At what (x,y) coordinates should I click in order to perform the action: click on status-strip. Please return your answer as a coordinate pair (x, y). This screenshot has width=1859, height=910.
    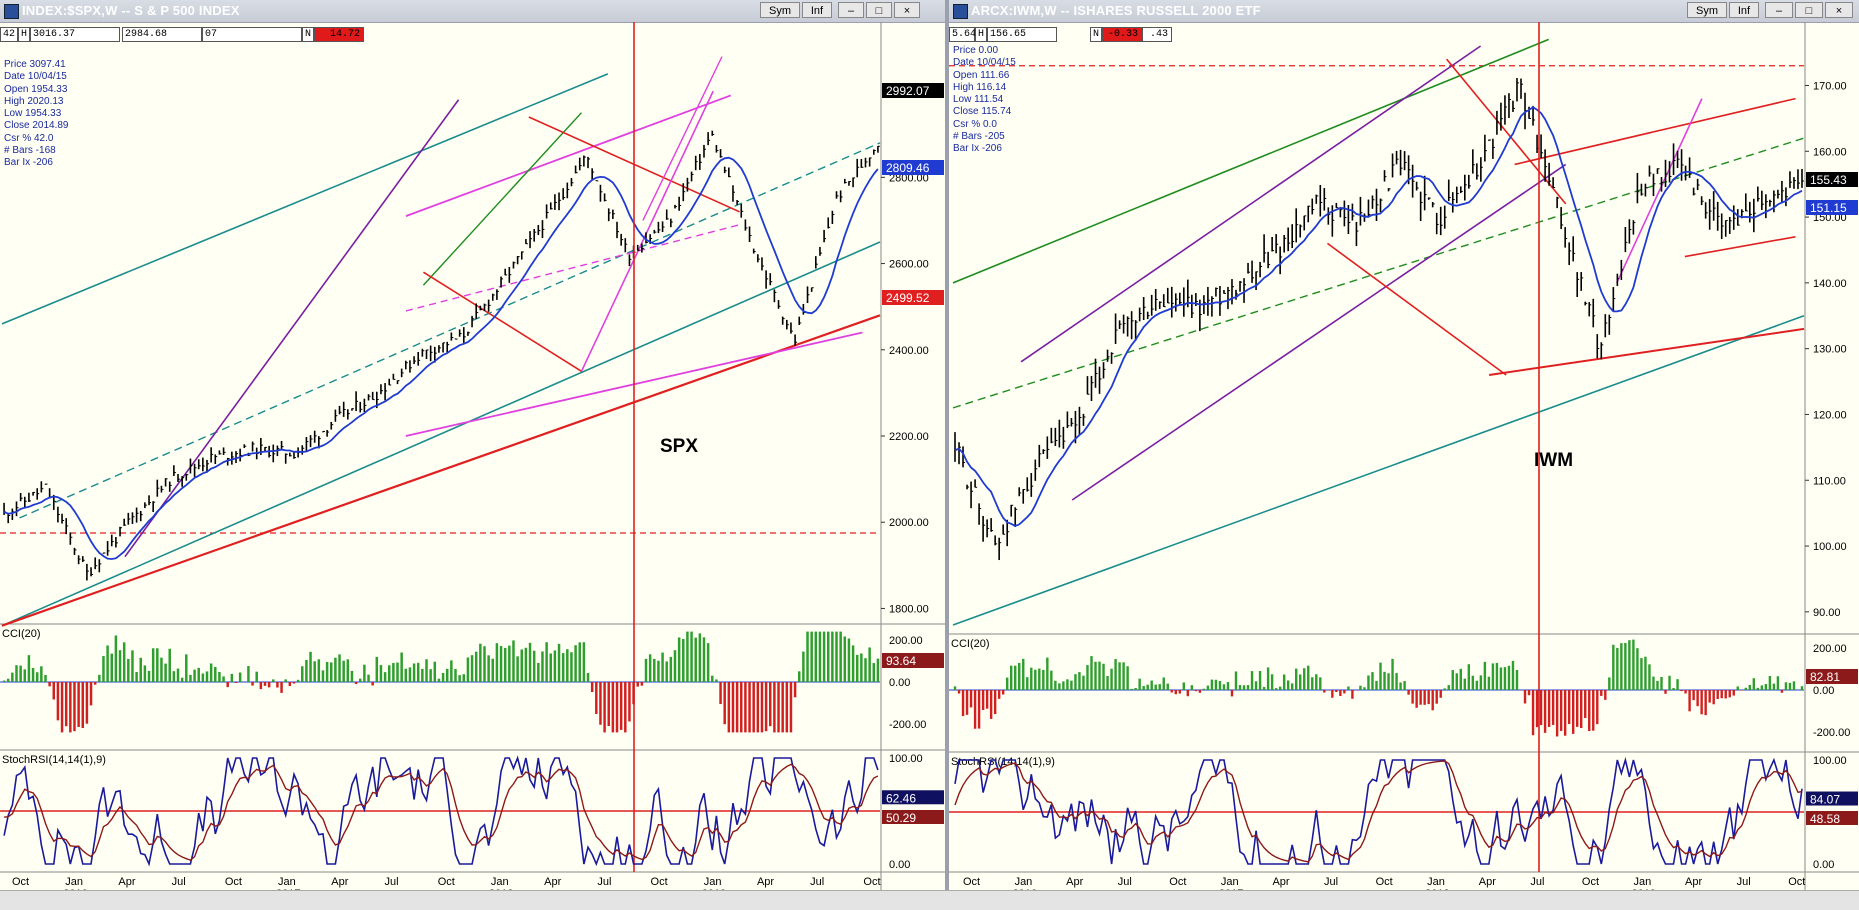
    Looking at the image, I should click on (929, 900).